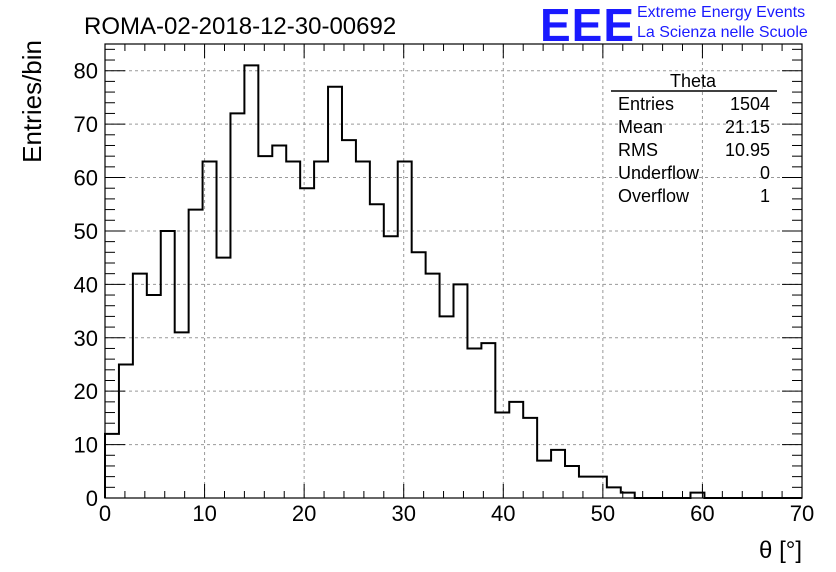  Describe the element at coordinates (722, 32) in the screenshot. I see `eee-logo-line2: La Scienza nelle Scuole` at that location.